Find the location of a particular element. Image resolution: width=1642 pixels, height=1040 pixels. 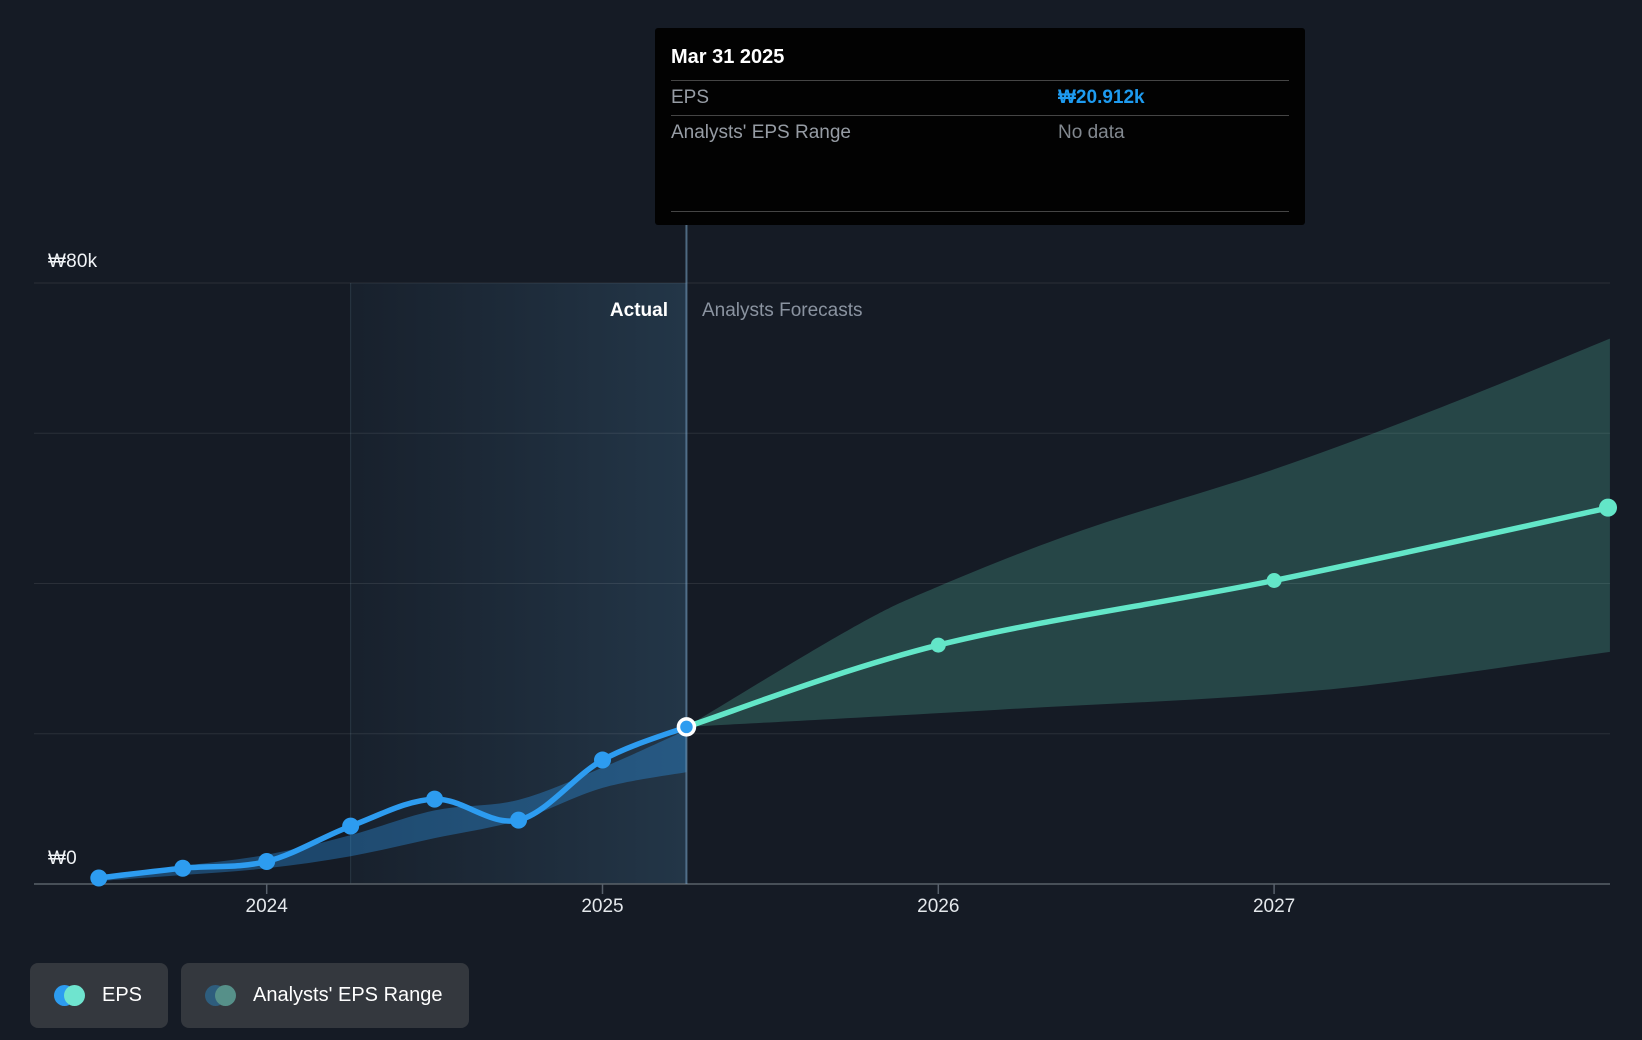

tooltip-eps-label: EPS is located at coordinates (690, 97).